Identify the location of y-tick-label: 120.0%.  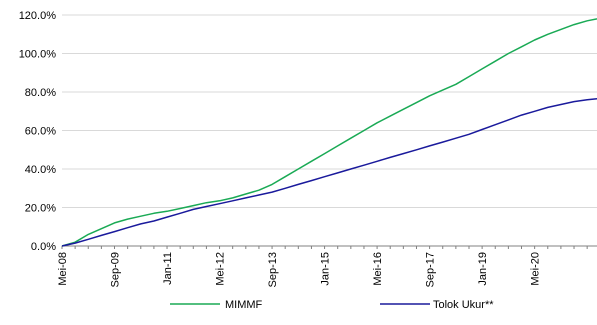
(38, 16).